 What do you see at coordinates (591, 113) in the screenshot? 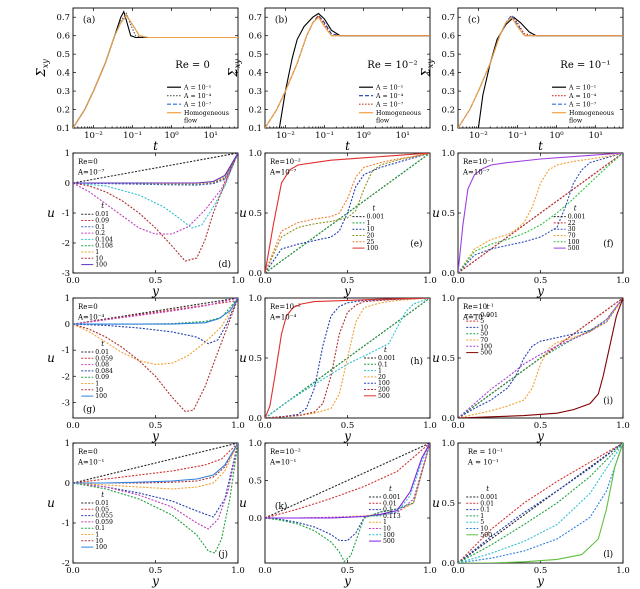
I see `legend-label: Homogeneous` at bounding box center [591, 113].